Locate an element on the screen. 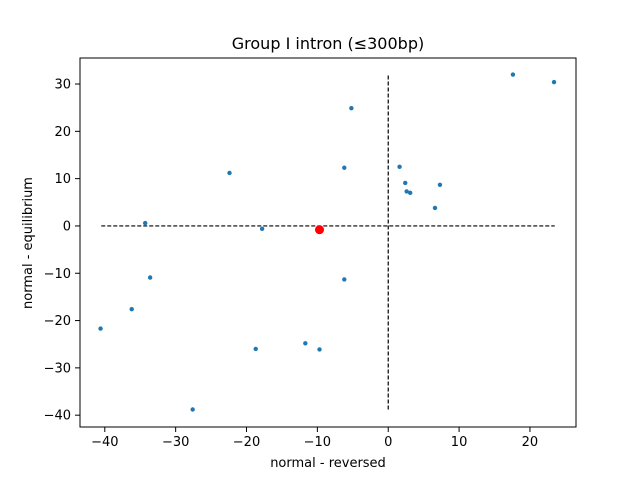 Image resolution: width=640 pixels, height=480 pixels. y-tick-label: −30 is located at coordinates (57, 368).